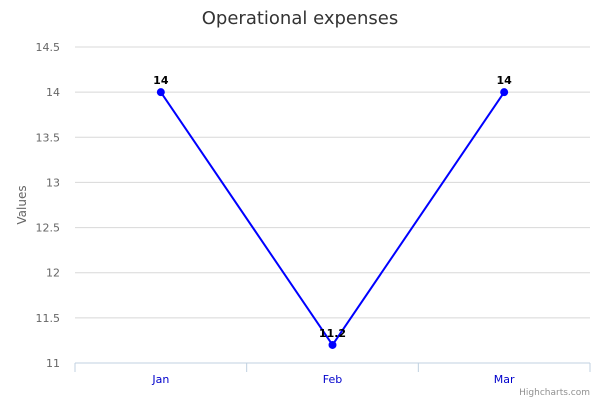 This screenshot has height=404, width=600. What do you see at coordinates (332, 333) in the screenshot?
I see `data-label: 11.2` at bounding box center [332, 333].